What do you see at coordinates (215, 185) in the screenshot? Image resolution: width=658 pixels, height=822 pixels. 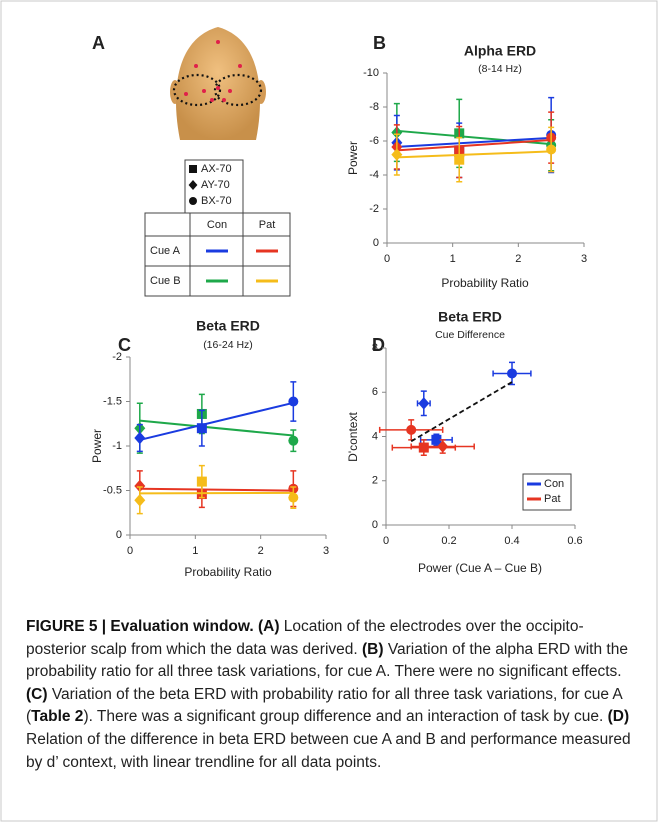 I see `key-label: AY-70` at bounding box center [215, 185].